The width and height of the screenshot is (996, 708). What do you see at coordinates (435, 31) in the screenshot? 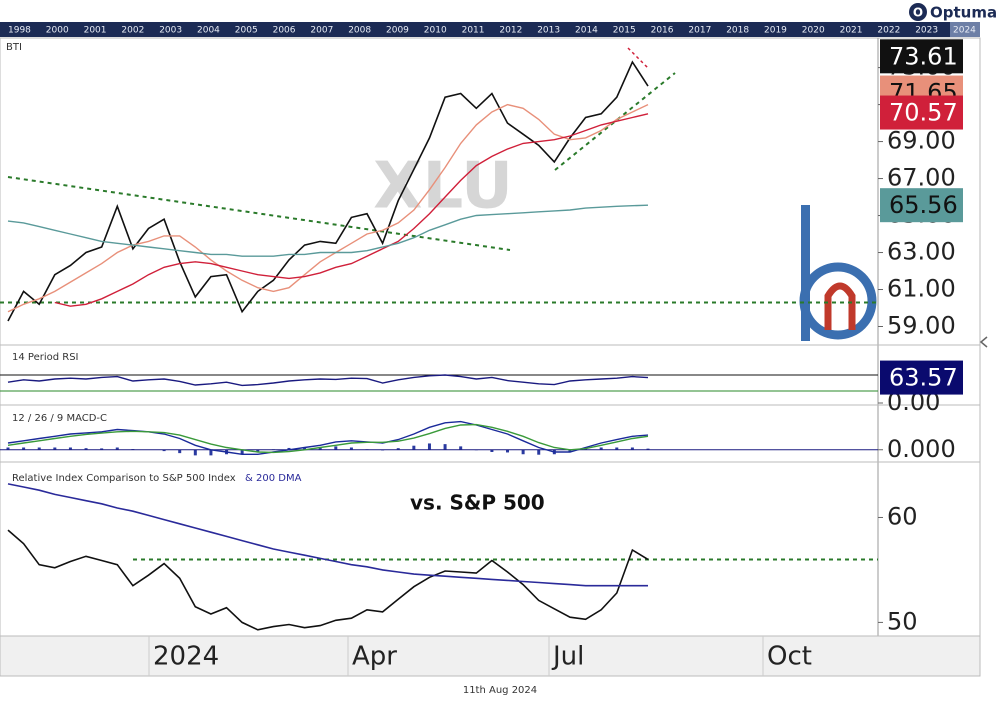
I see `timeline-label: 2010` at bounding box center [435, 31].